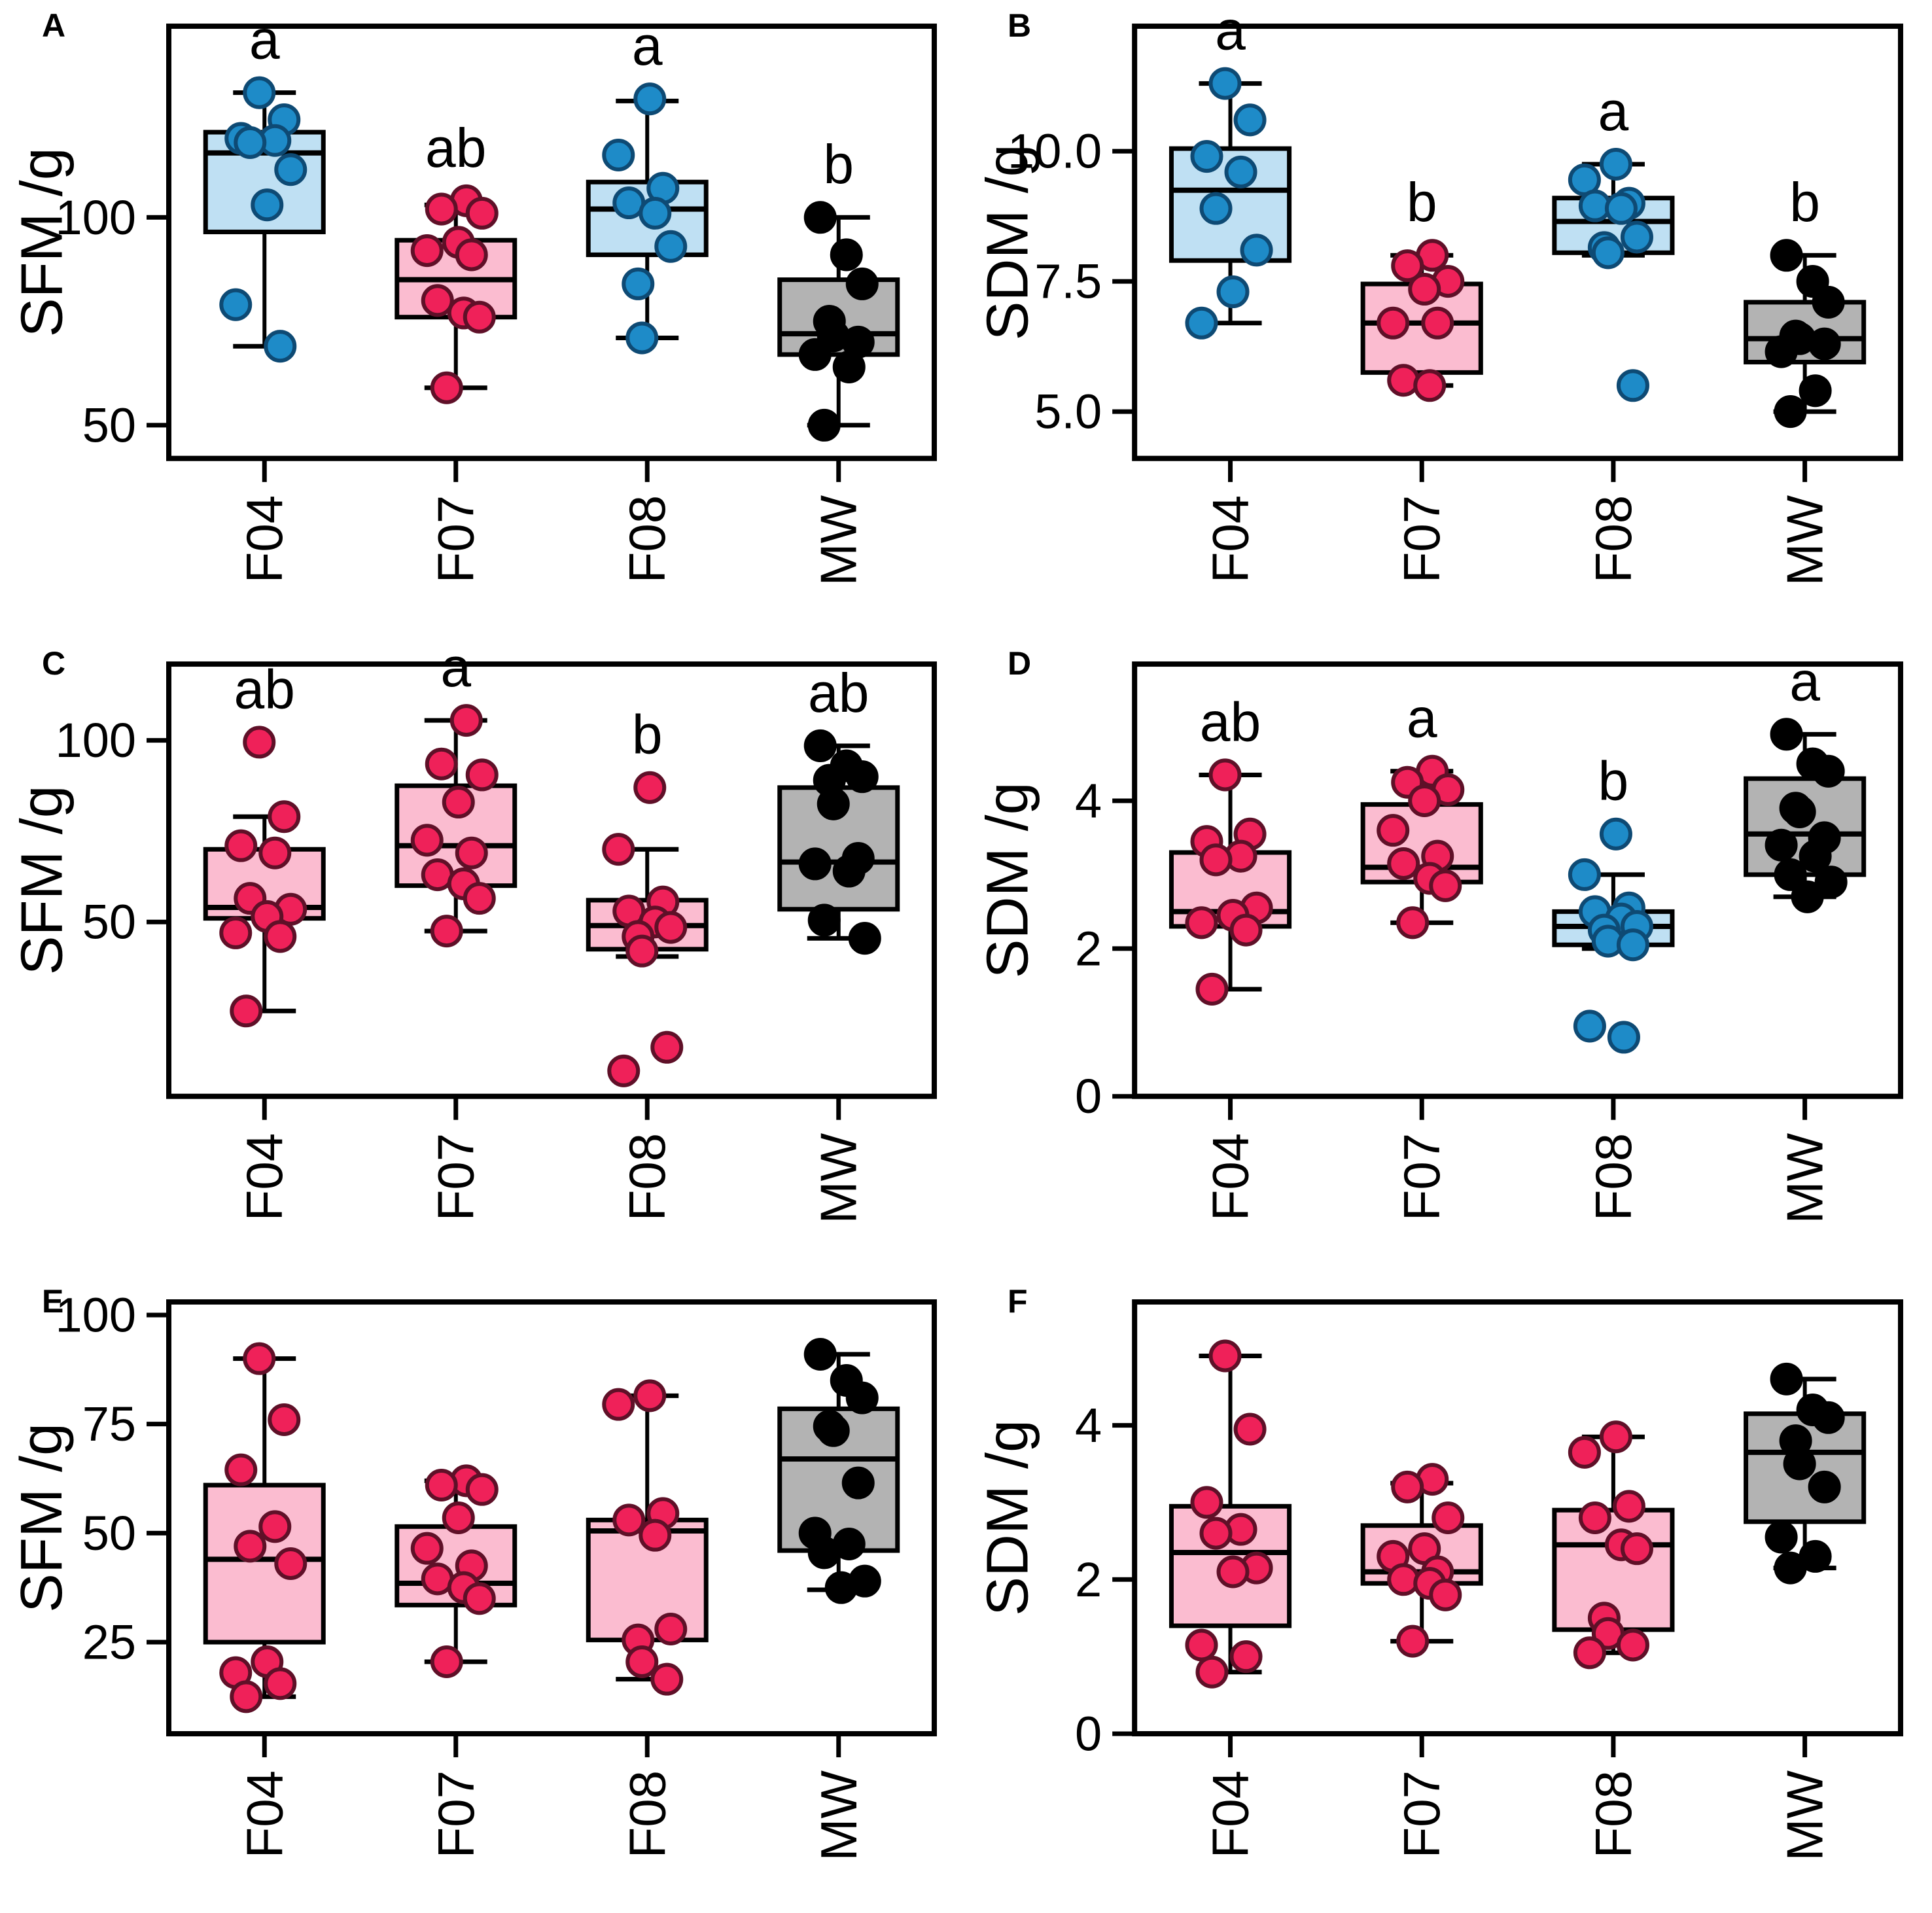 This screenshot has width=1932, height=1913. Describe the element at coordinates (264, 296) in the screenshot. I see `box-group-f04: F04 a` at that location.